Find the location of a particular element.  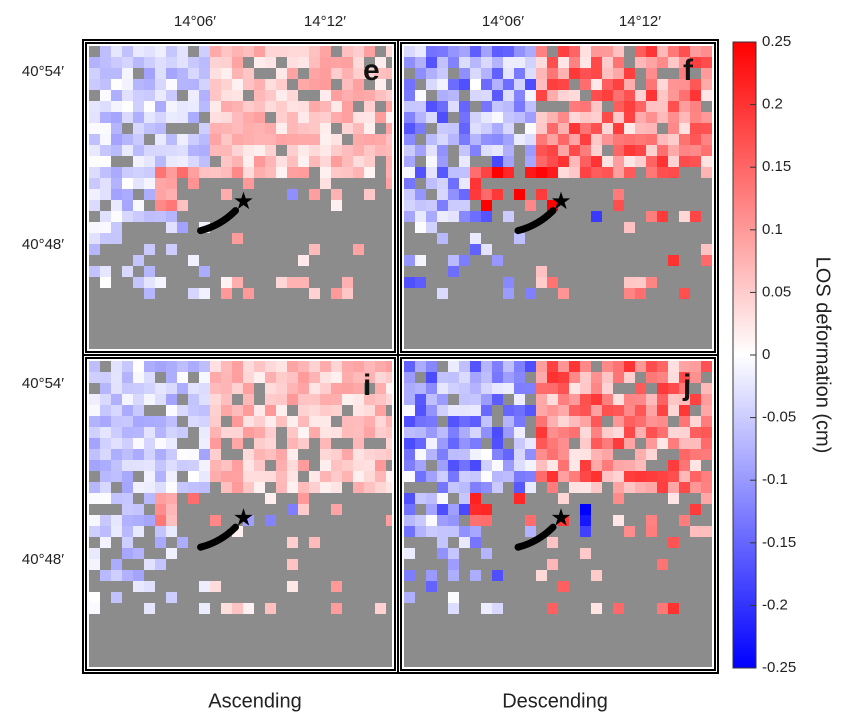

colorbar-tick-label: 0.1 is located at coordinates (772, 229).